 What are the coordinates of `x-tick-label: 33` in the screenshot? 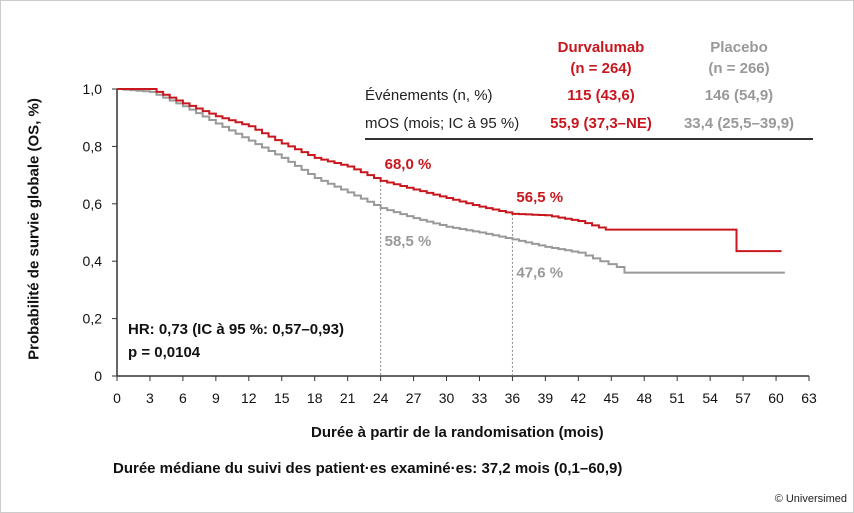 It's located at (480, 398).